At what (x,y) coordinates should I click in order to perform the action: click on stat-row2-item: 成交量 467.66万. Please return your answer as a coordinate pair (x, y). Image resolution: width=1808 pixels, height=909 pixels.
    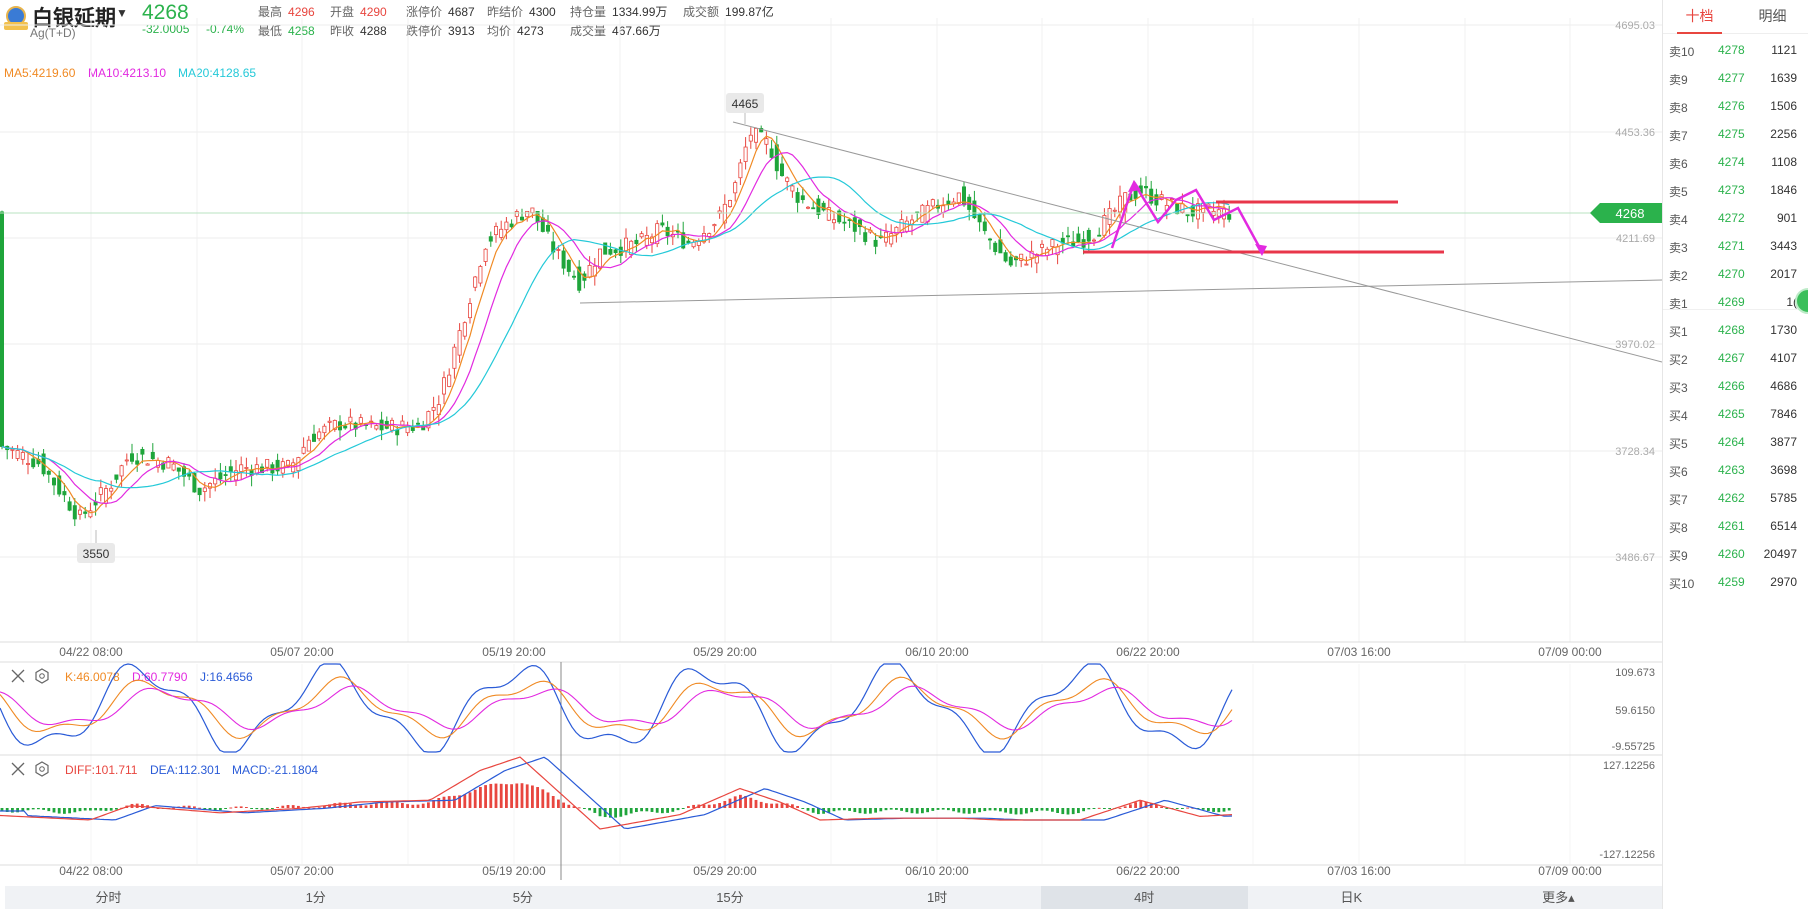
    Looking at the image, I should click on (615, 31).